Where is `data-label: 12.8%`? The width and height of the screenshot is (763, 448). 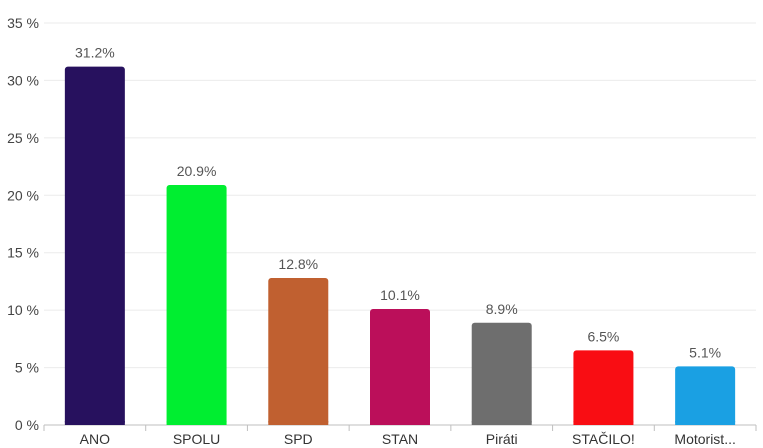 data-label: 12.8% is located at coordinates (298, 264).